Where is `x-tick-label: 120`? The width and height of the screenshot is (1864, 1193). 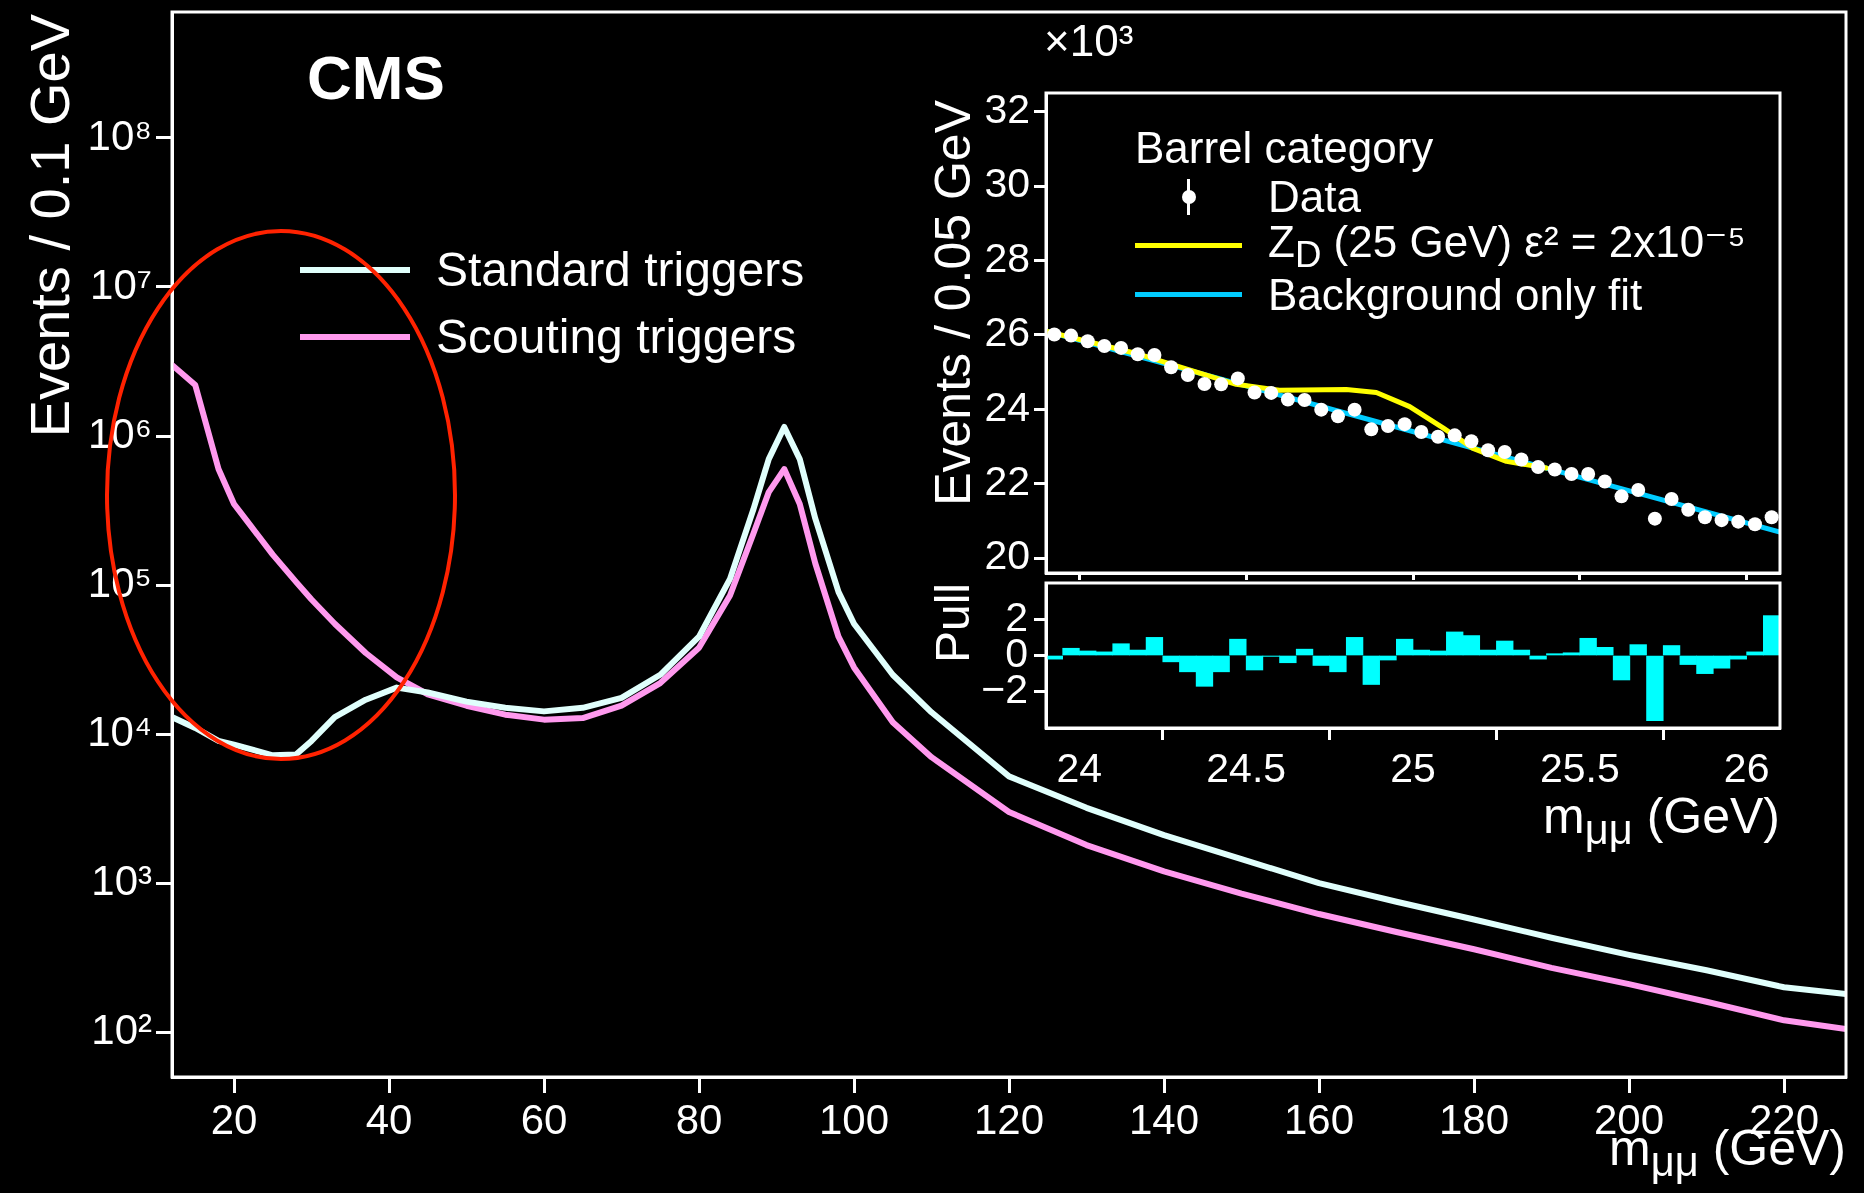
x-tick-label: 120 is located at coordinates (1009, 1119).